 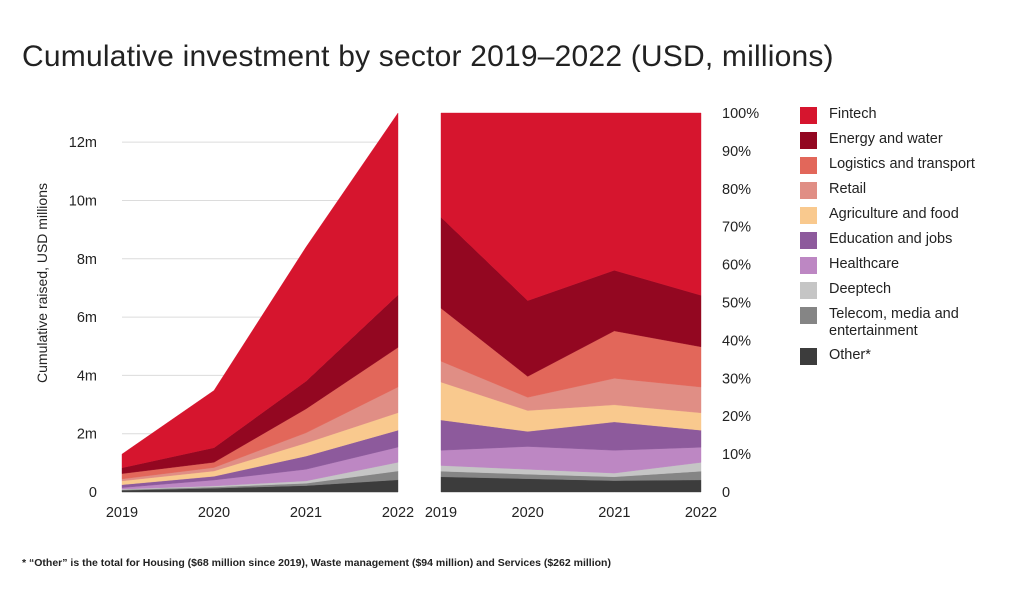 What do you see at coordinates (891, 239) in the screenshot?
I see `legend-label: Education and jobs` at bounding box center [891, 239].